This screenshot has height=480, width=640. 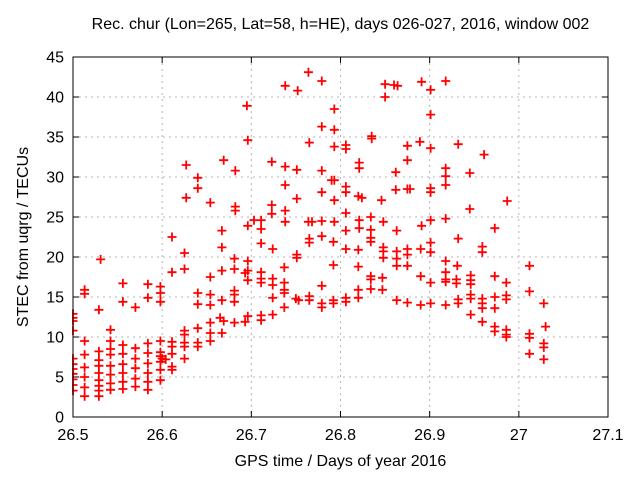 I want to click on svg-text: 26.6, so click(x=162, y=435).